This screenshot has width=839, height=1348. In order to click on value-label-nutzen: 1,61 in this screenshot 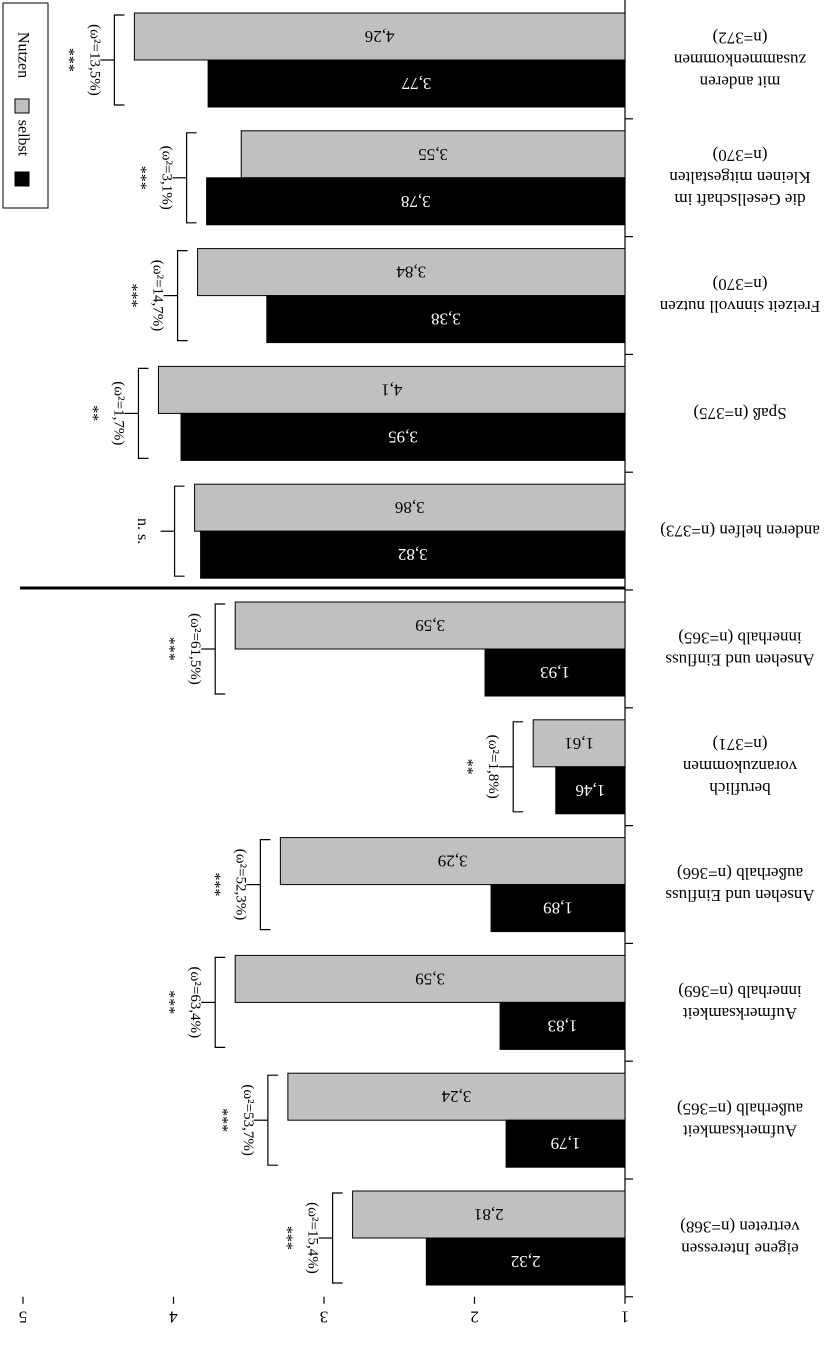, I will do `click(579, 743)`.